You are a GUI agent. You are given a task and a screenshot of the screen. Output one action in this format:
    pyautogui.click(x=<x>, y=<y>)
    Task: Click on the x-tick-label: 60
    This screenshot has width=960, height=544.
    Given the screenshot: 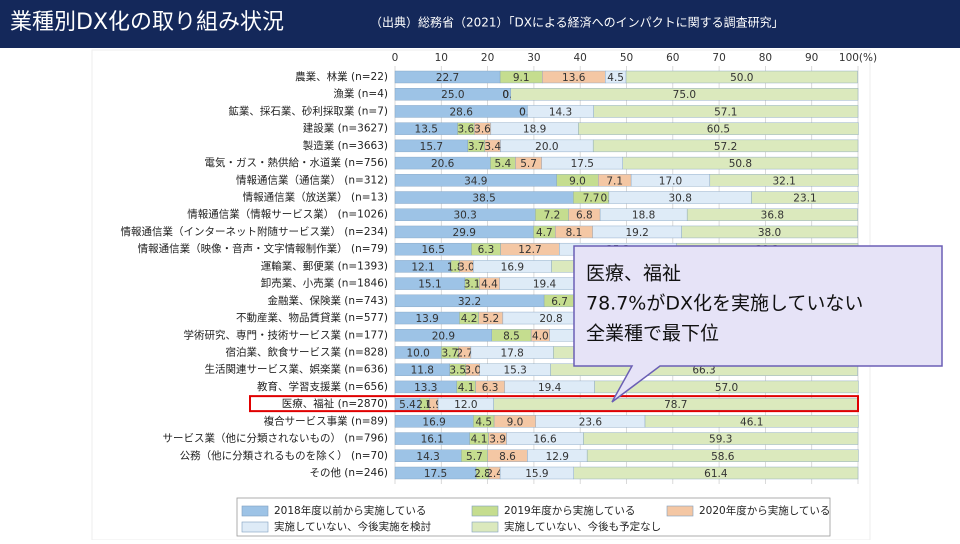 What is the action you would take?
    pyautogui.click(x=672, y=58)
    